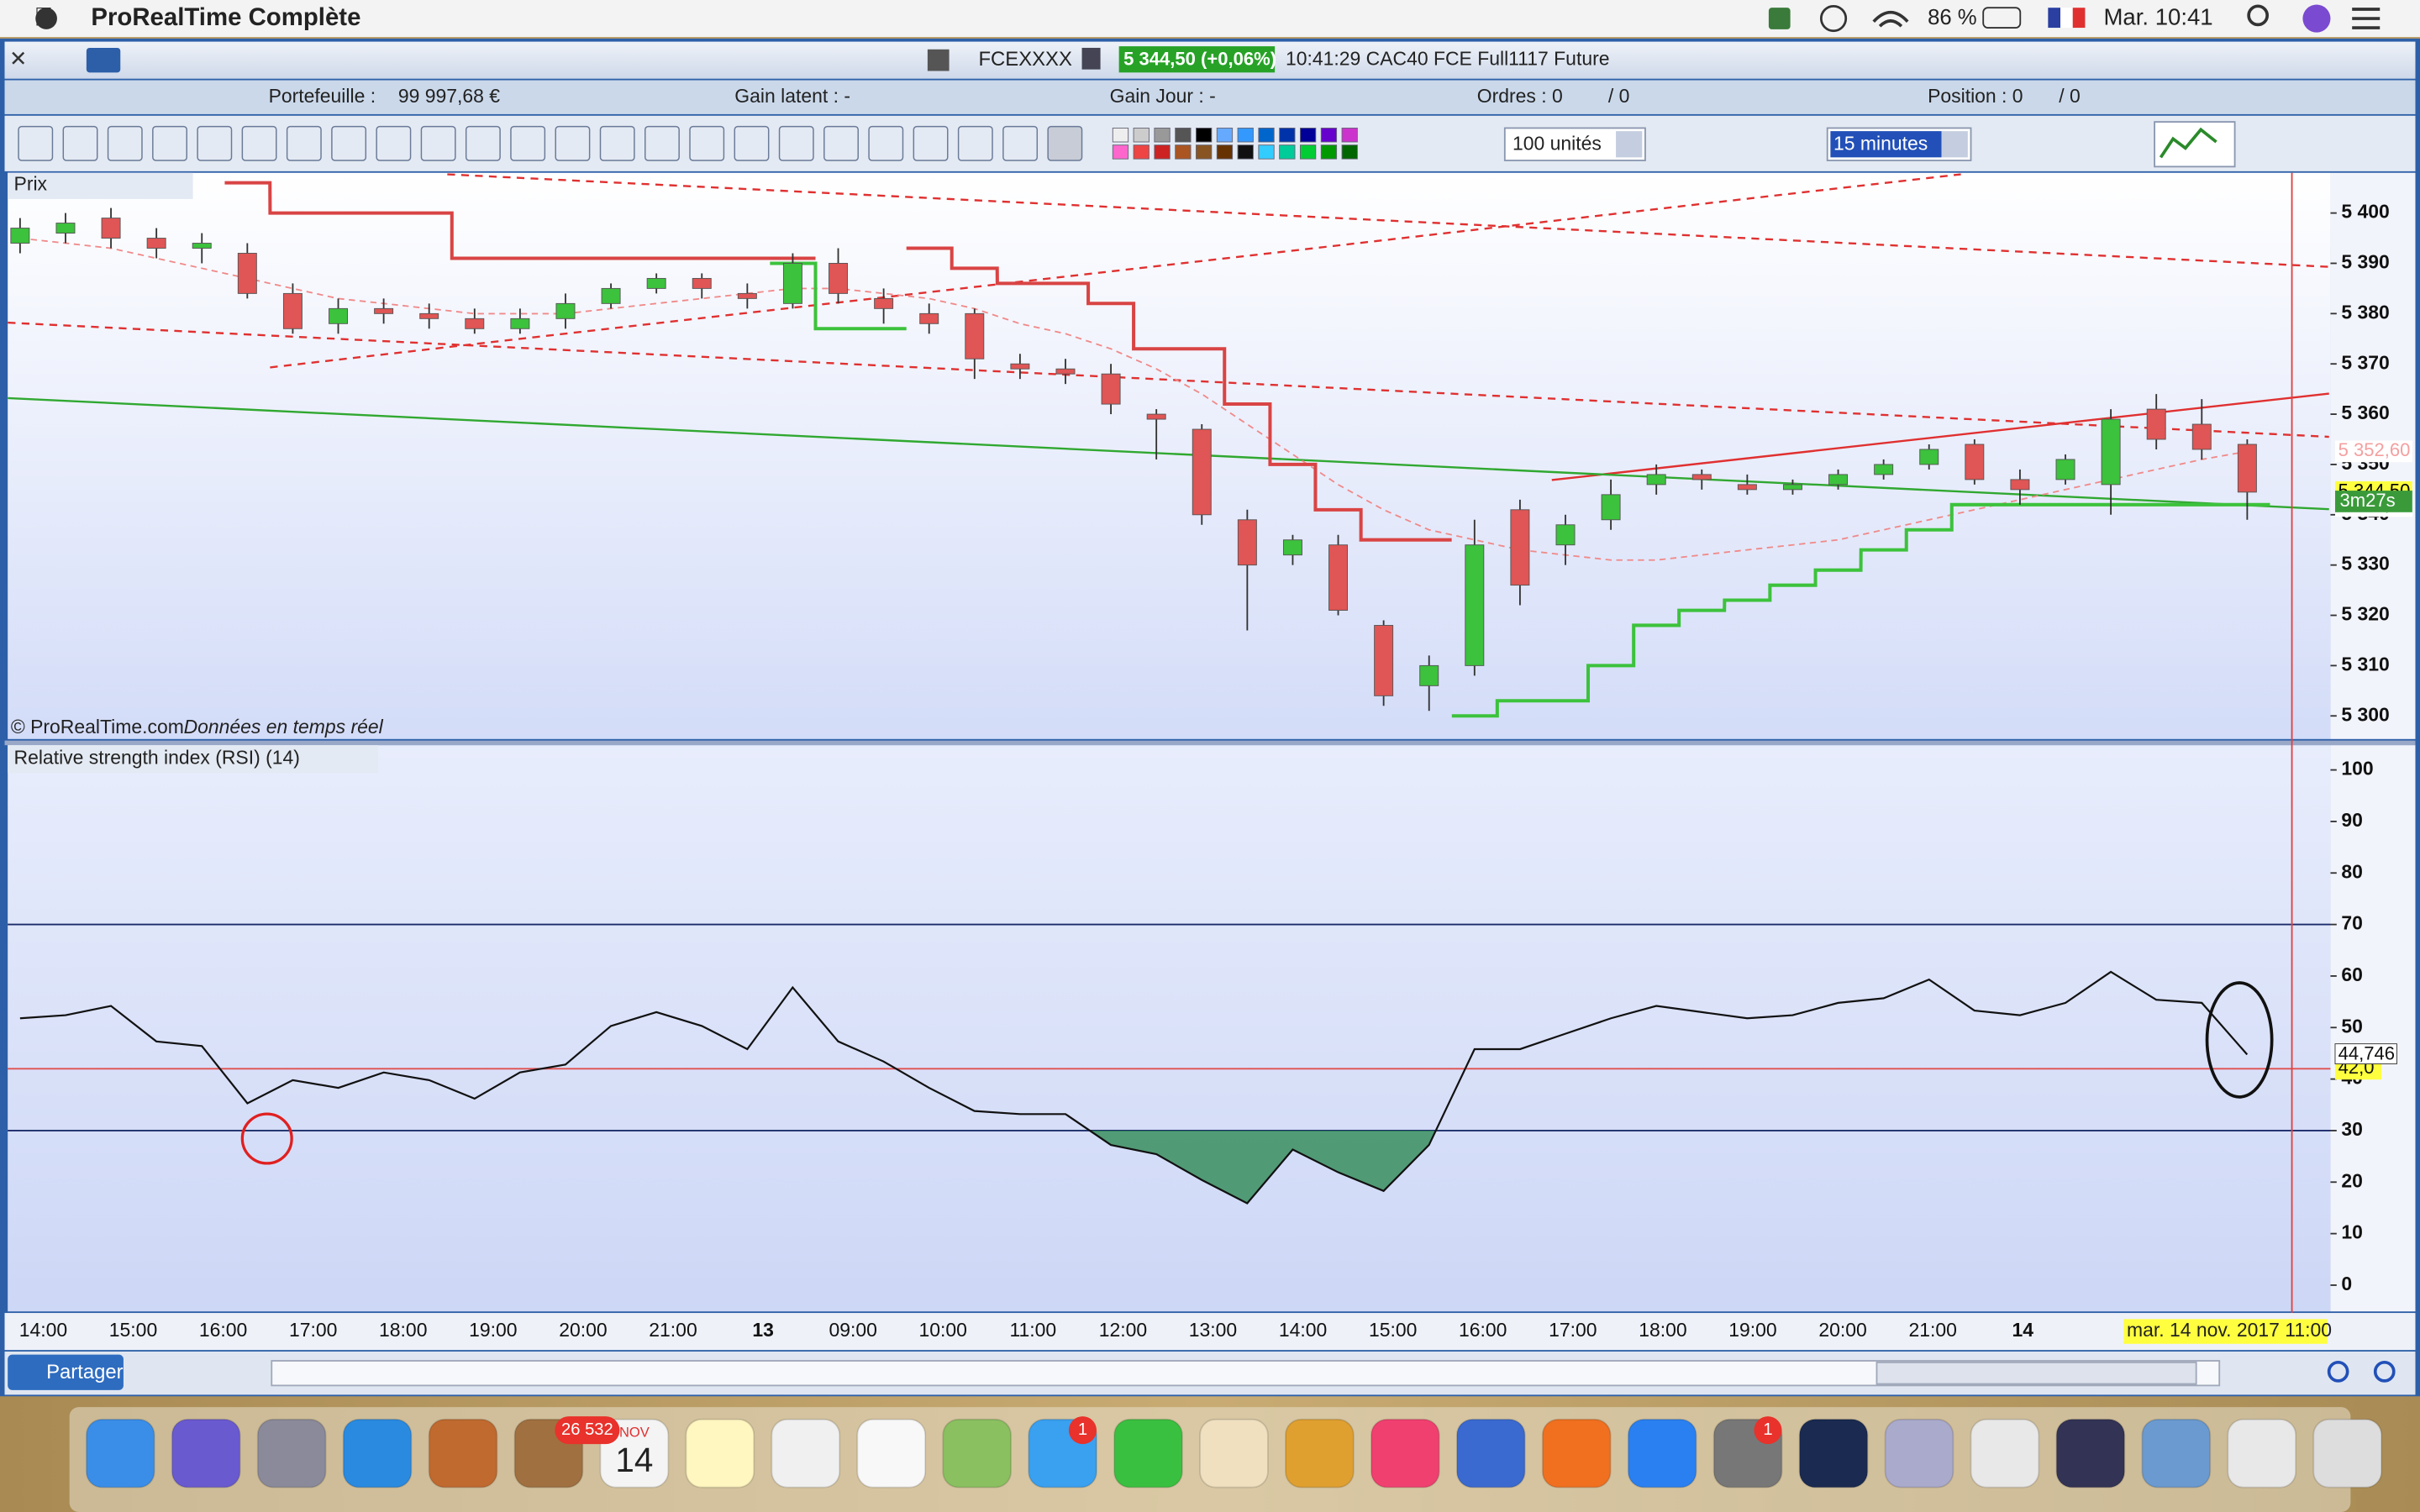 The height and width of the screenshot is (1512, 2420). I want to click on timeframe-value: 15 minutes, so click(1880, 144).